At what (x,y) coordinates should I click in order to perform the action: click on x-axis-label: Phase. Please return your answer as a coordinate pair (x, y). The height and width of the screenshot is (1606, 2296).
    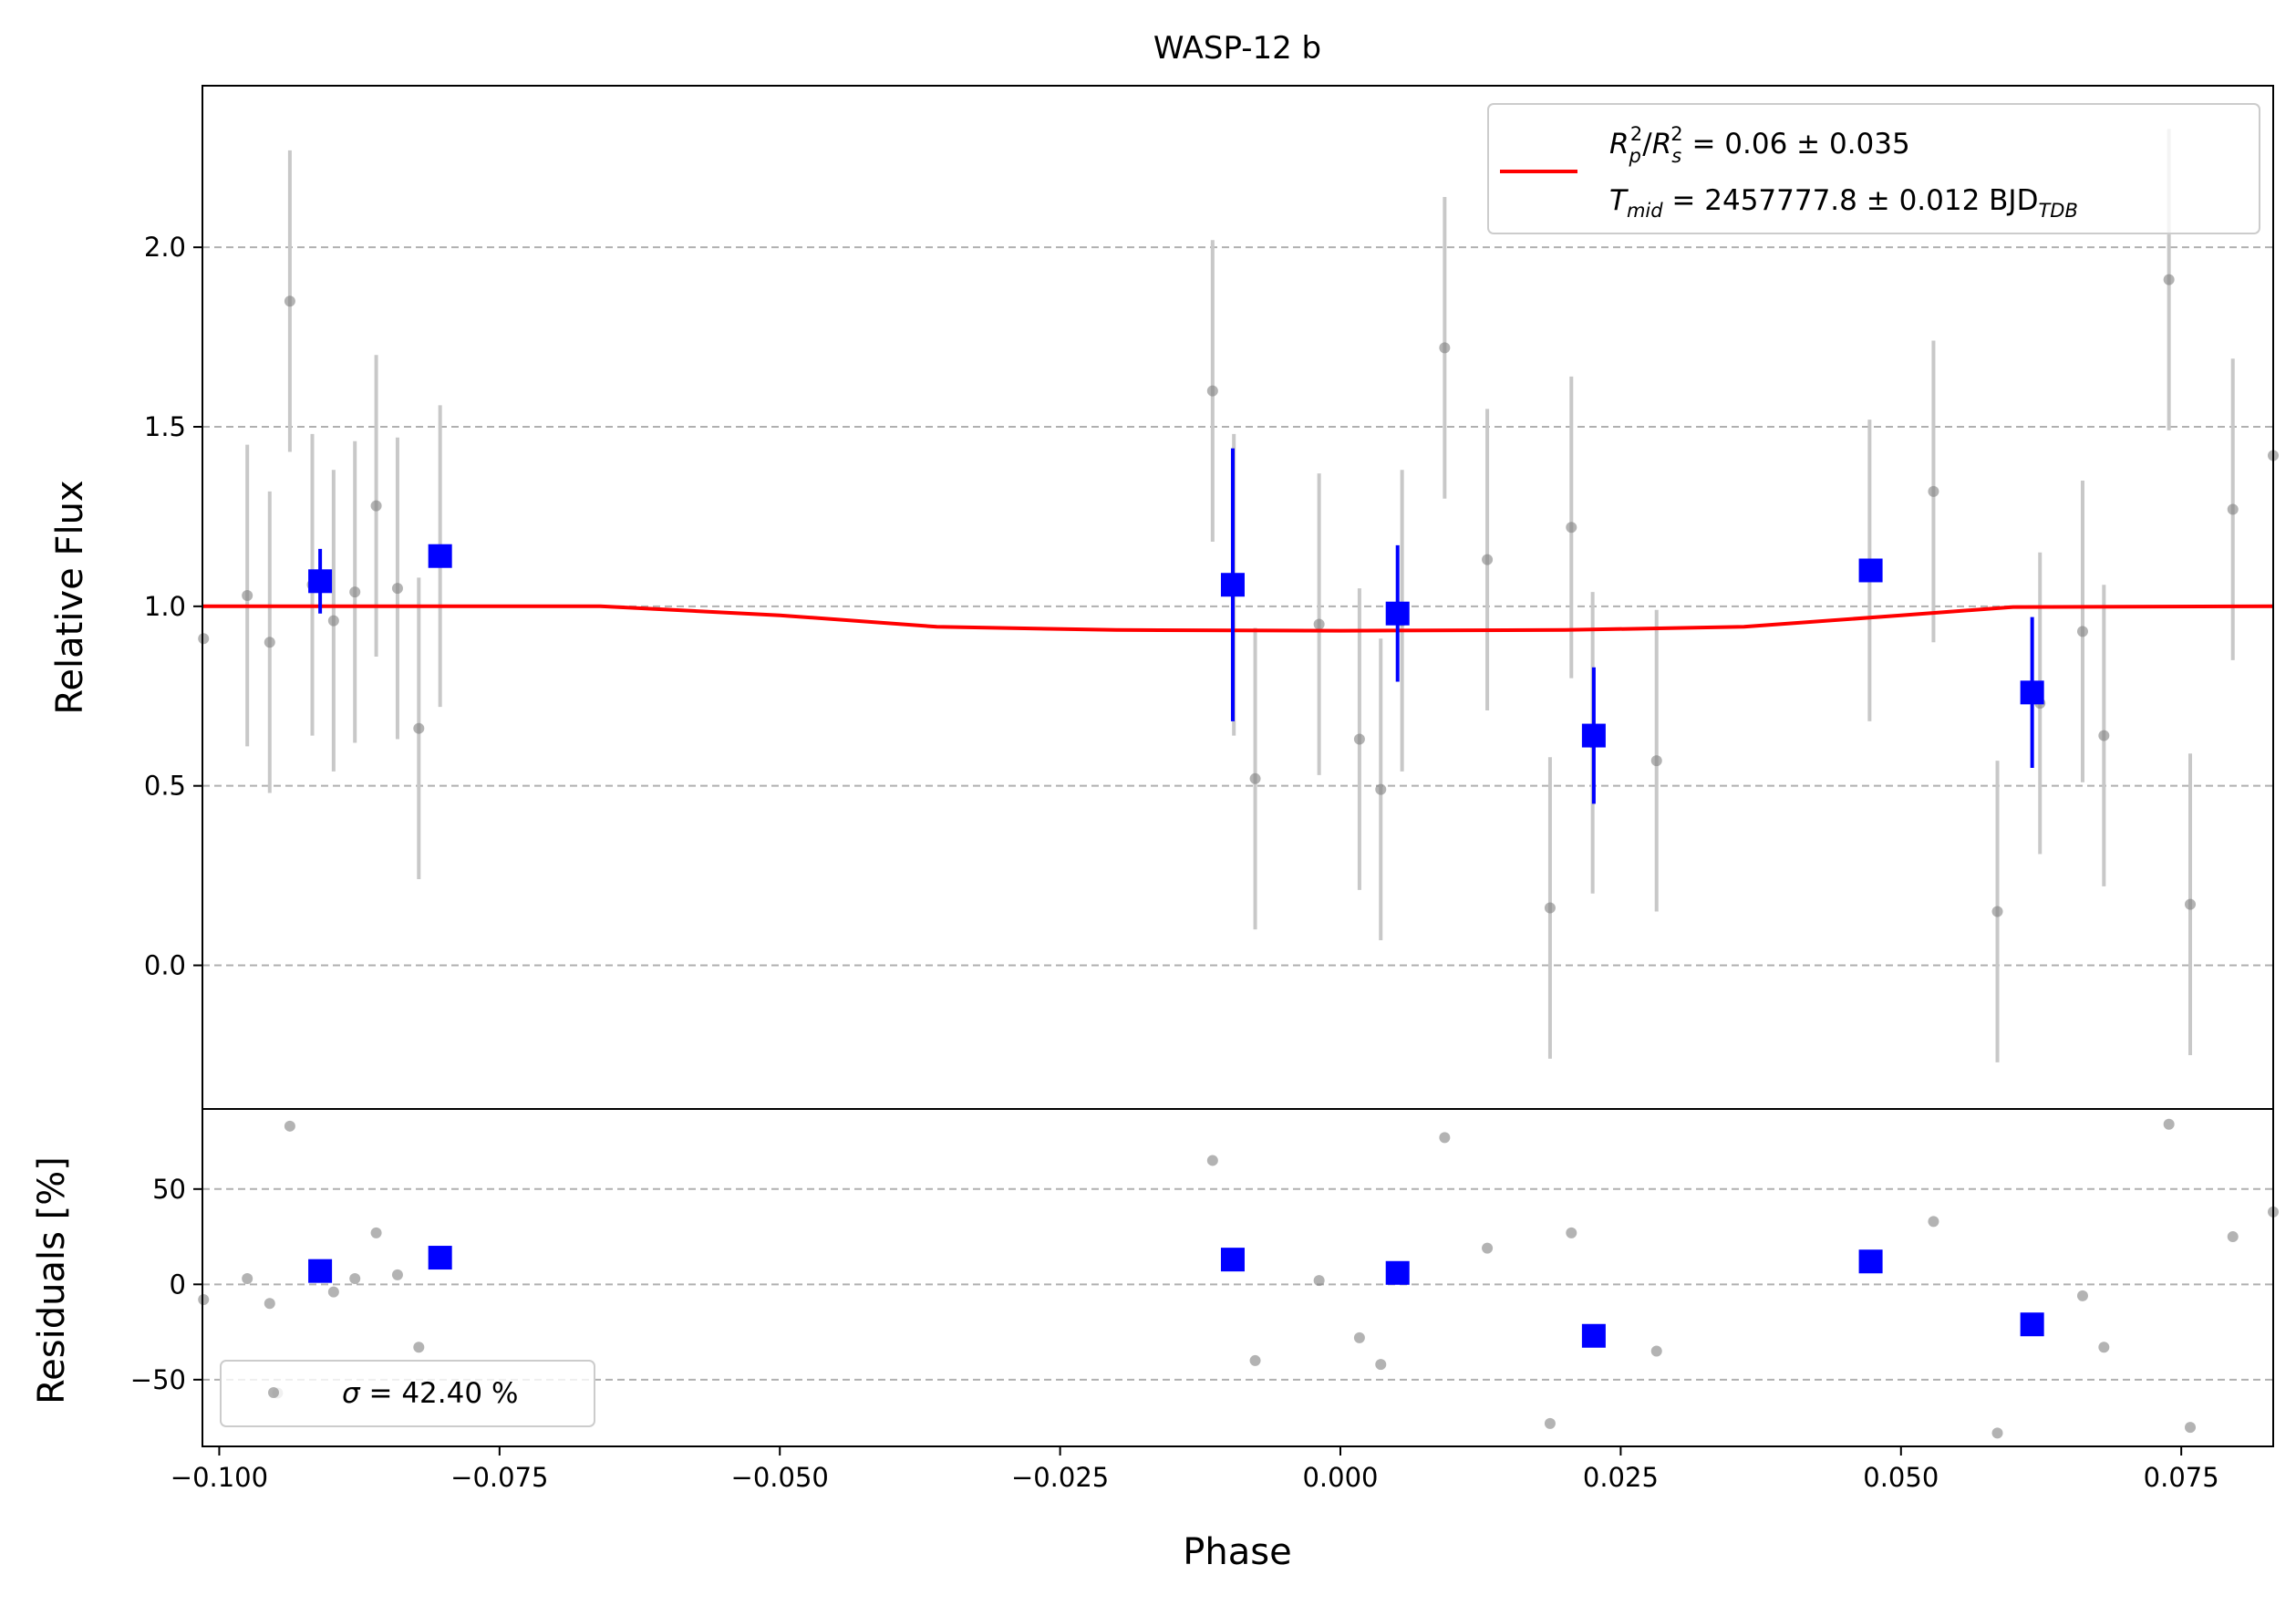
    Looking at the image, I should click on (1237, 1552).